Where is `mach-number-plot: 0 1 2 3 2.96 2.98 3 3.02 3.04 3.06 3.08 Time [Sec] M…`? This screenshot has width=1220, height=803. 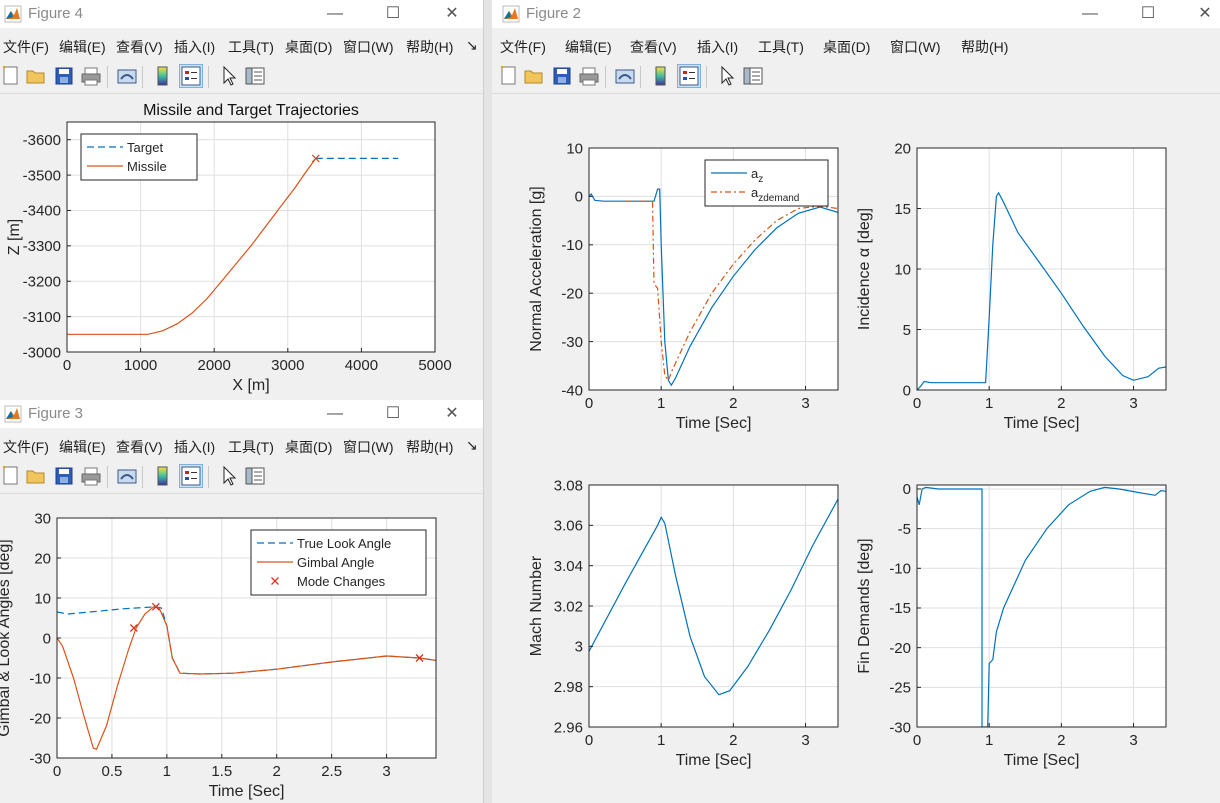
mach-number-plot: 0 1 2 3 2.96 2.98 3 3.02 3.04 3.06 3.08 Time [Sec] M… is located at coordinates (683, 623).